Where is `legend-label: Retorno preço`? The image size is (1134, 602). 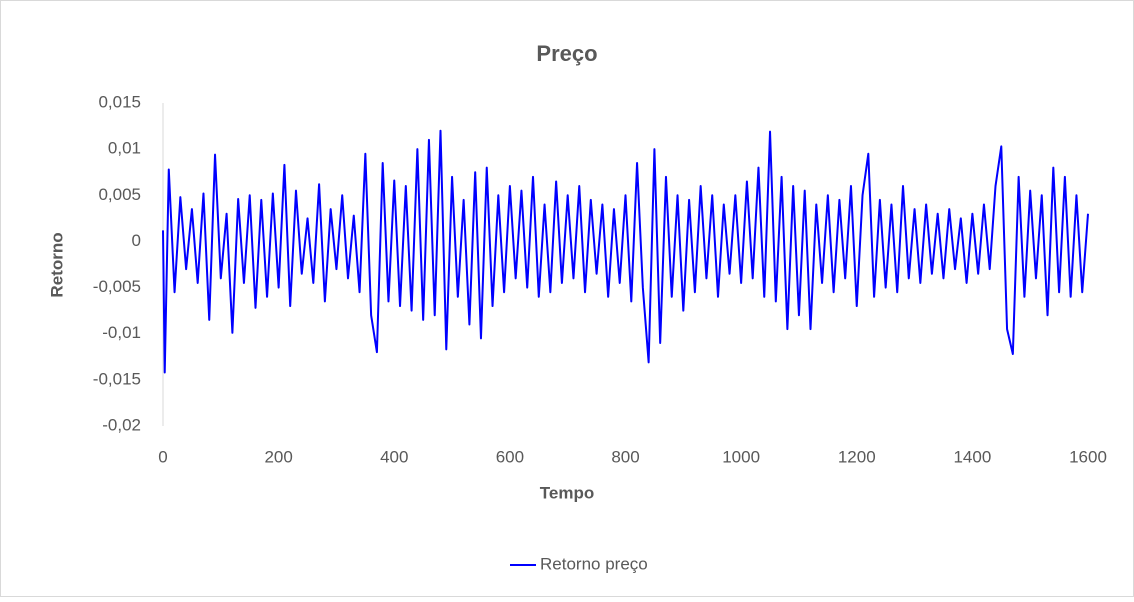
legend-label: Retorno preço is located at coordinates (594, 563).